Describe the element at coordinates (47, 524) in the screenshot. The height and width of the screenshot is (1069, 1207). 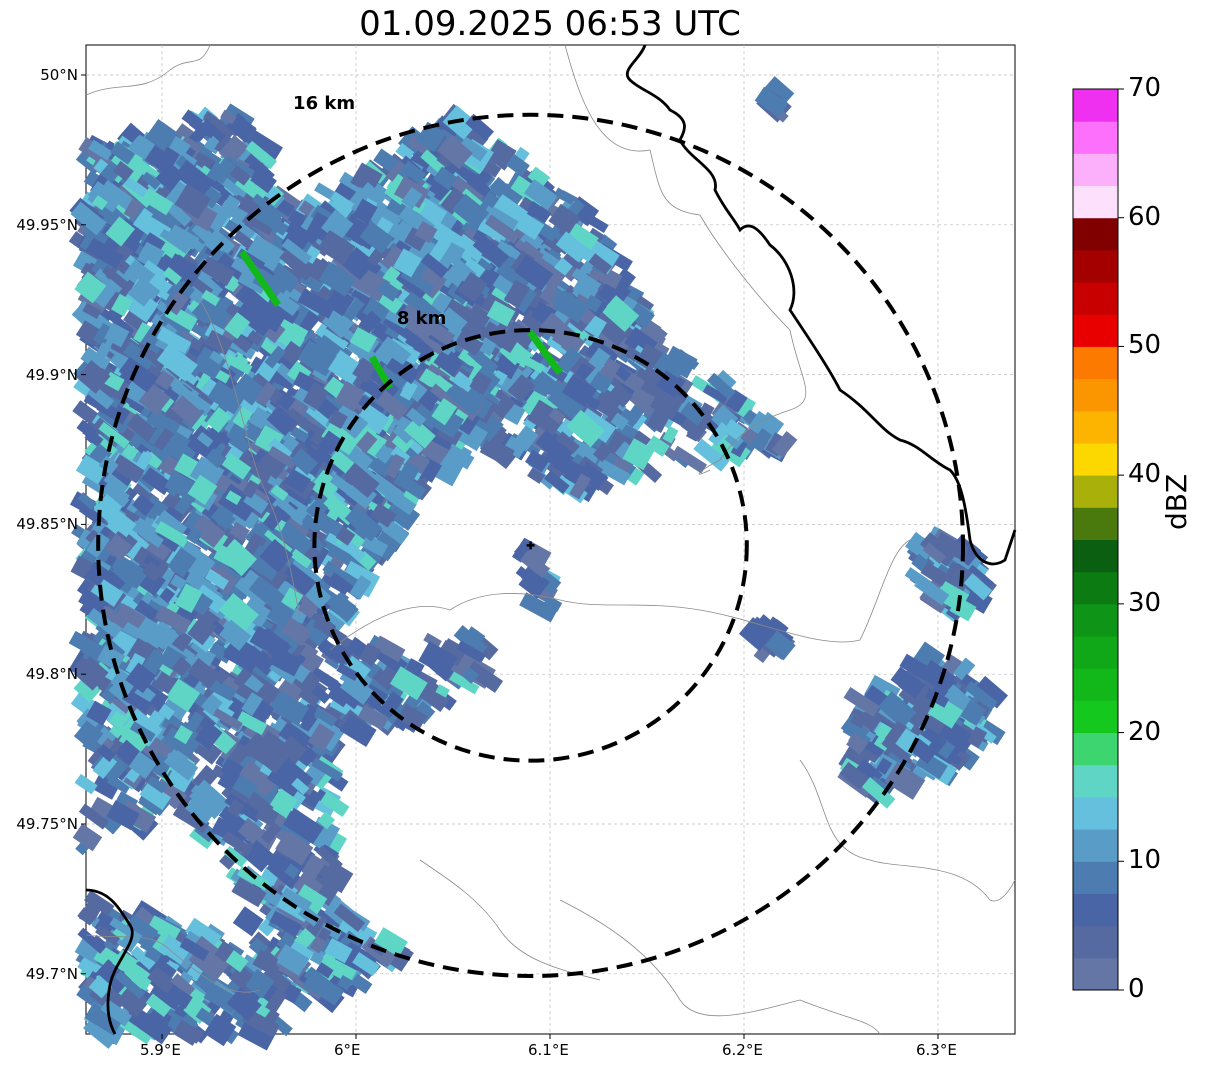
I see `lat-tick-label: 49.85°N` at that location.